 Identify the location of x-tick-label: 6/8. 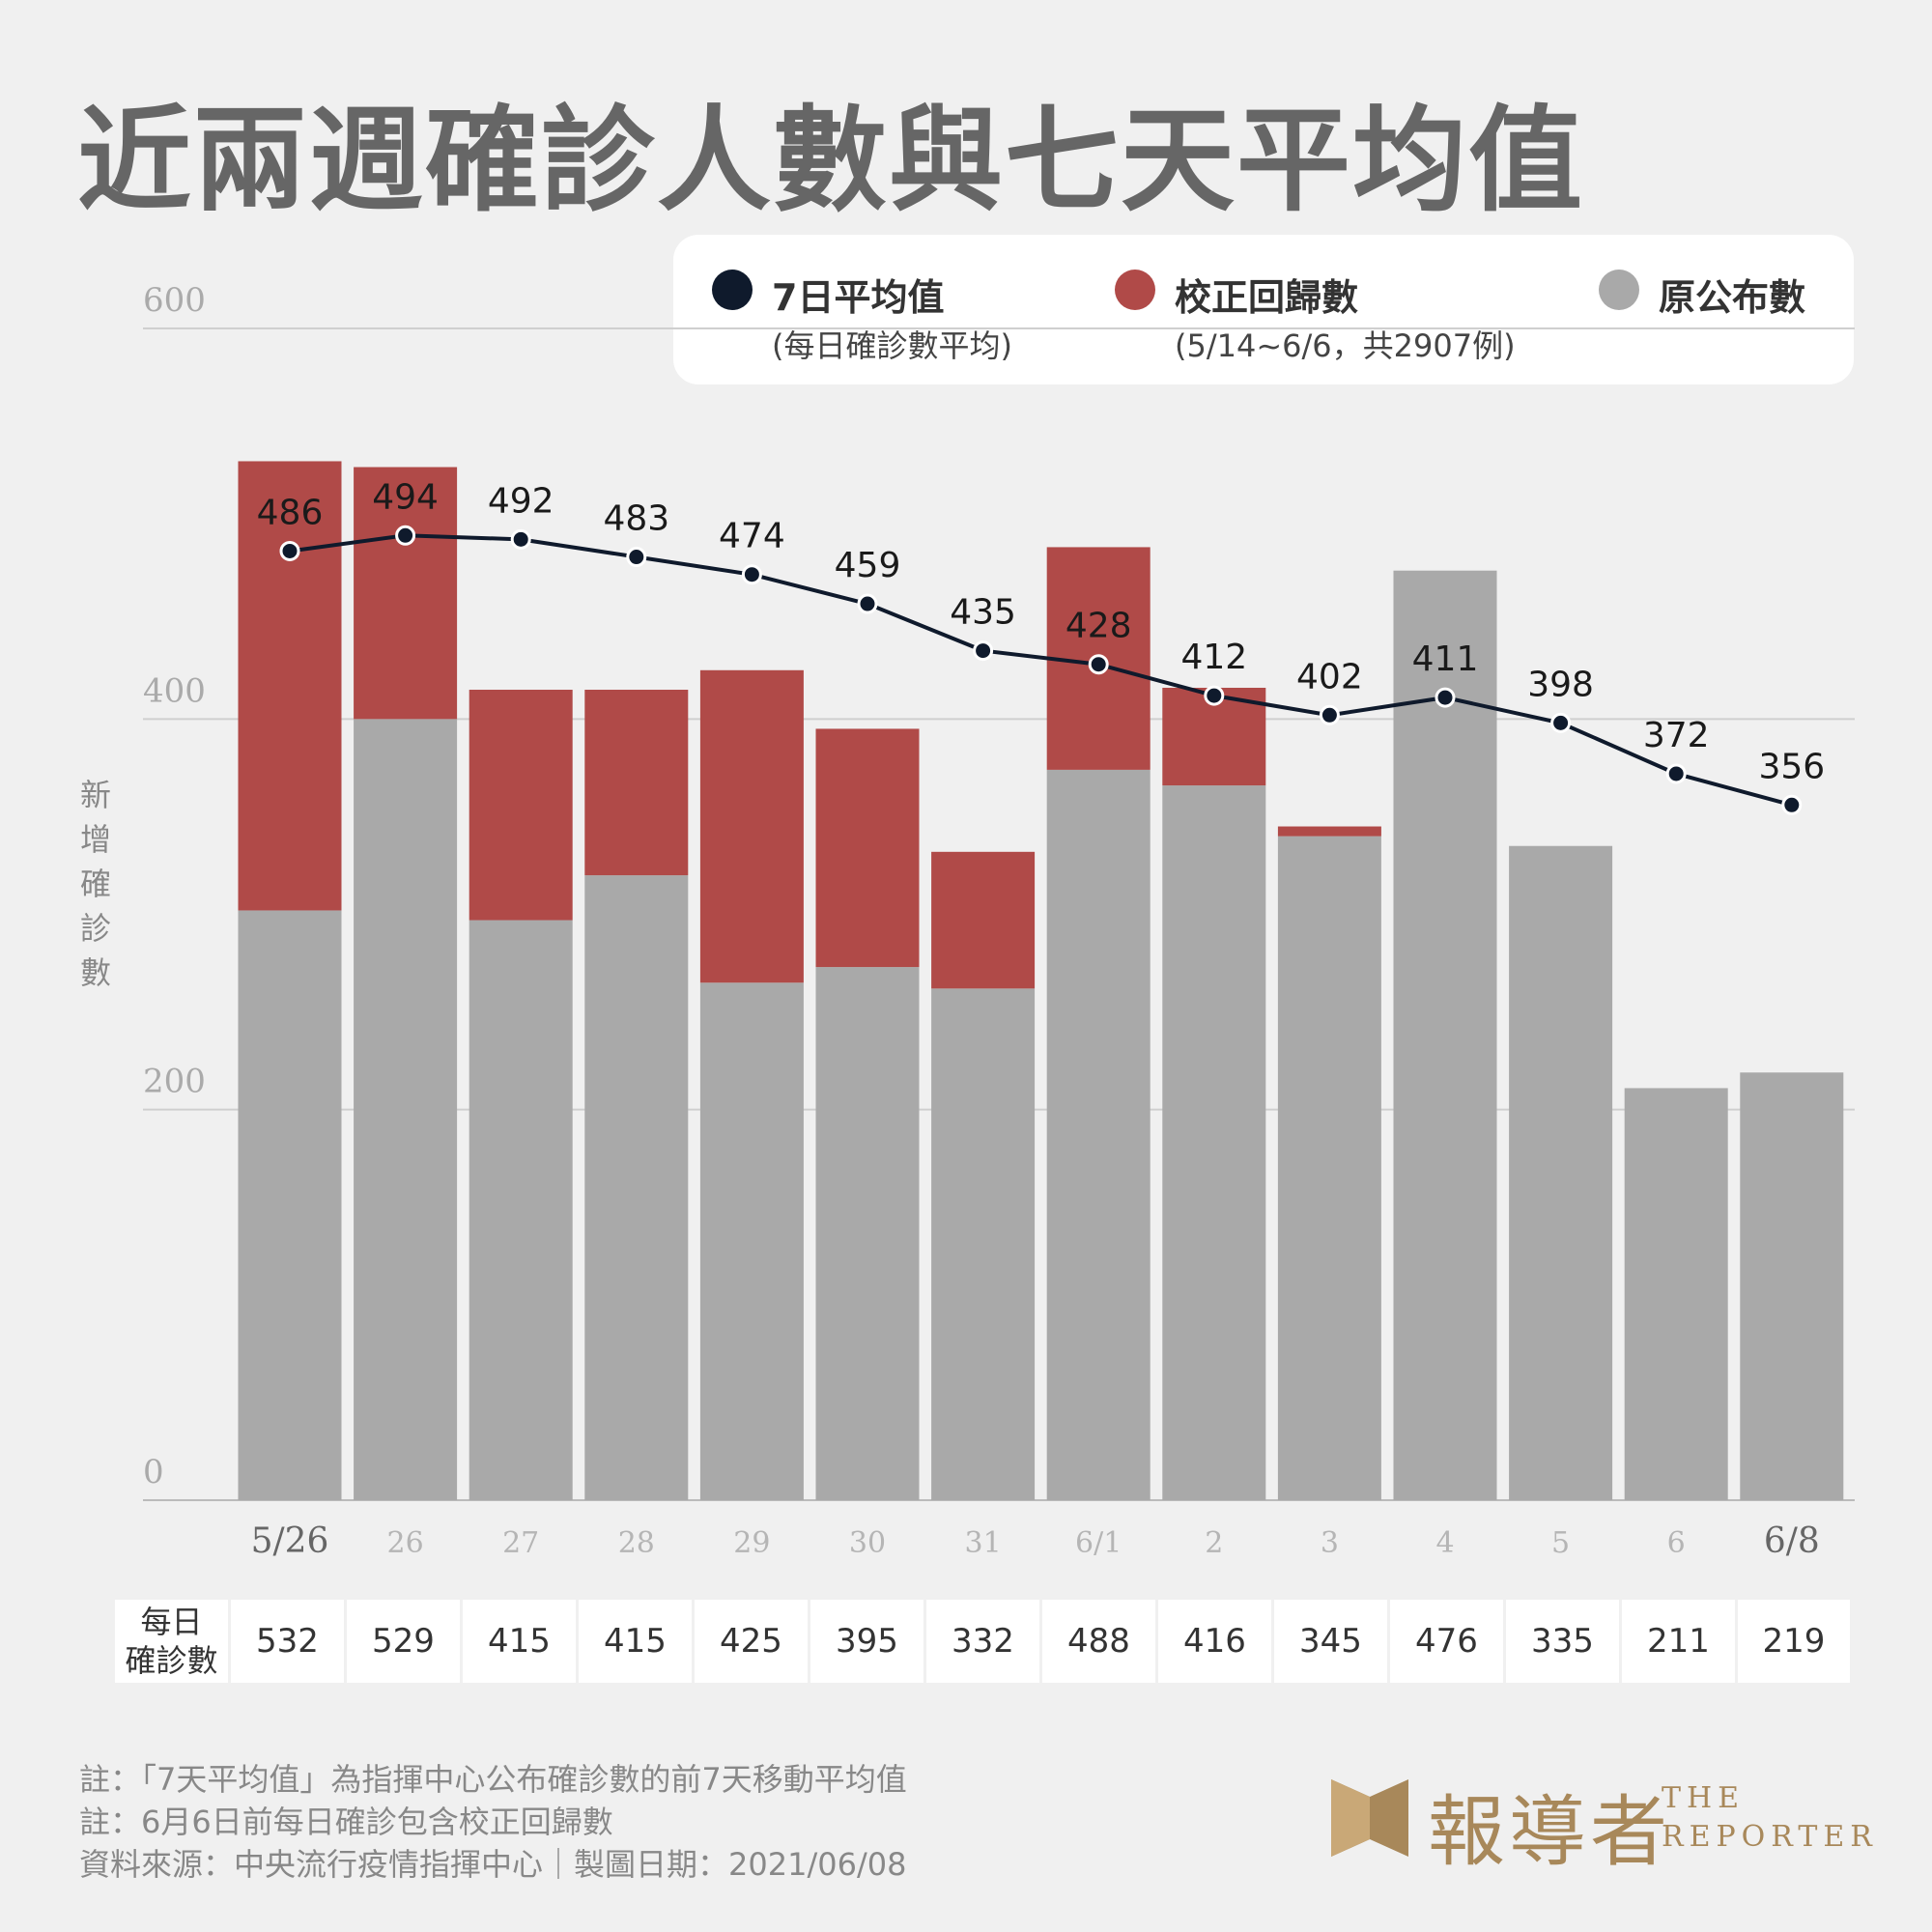
(1792, 1541).